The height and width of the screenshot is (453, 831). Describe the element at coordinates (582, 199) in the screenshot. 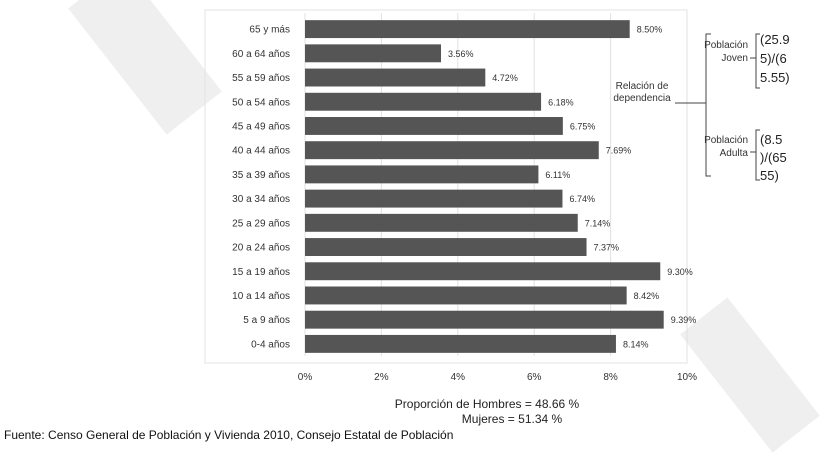

I see `value-label: 6.74%` at that location.